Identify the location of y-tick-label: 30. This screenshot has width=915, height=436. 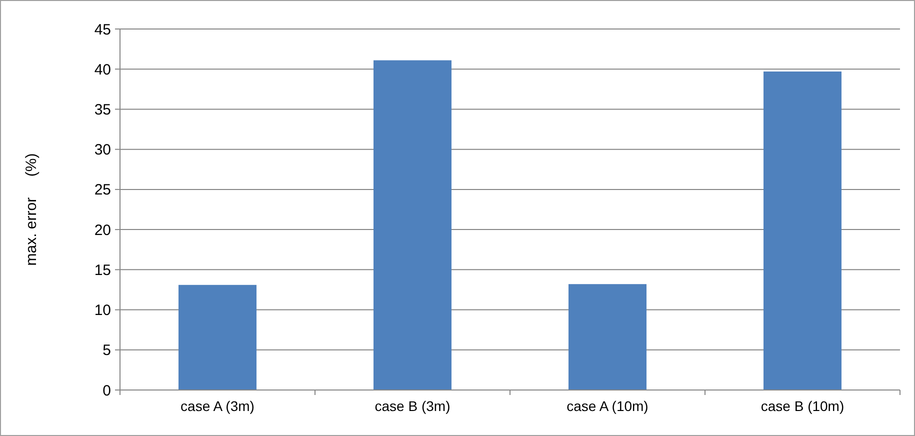
(102, 150).